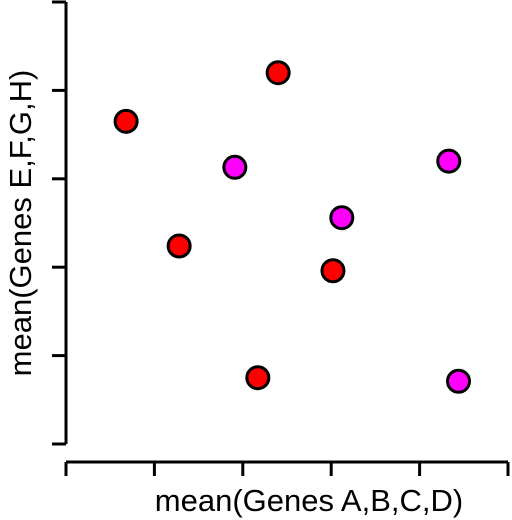 The image size is (512, 520). I want to click on x-axis-label: mean(Genes A,B,C,D), so click(309, 500).